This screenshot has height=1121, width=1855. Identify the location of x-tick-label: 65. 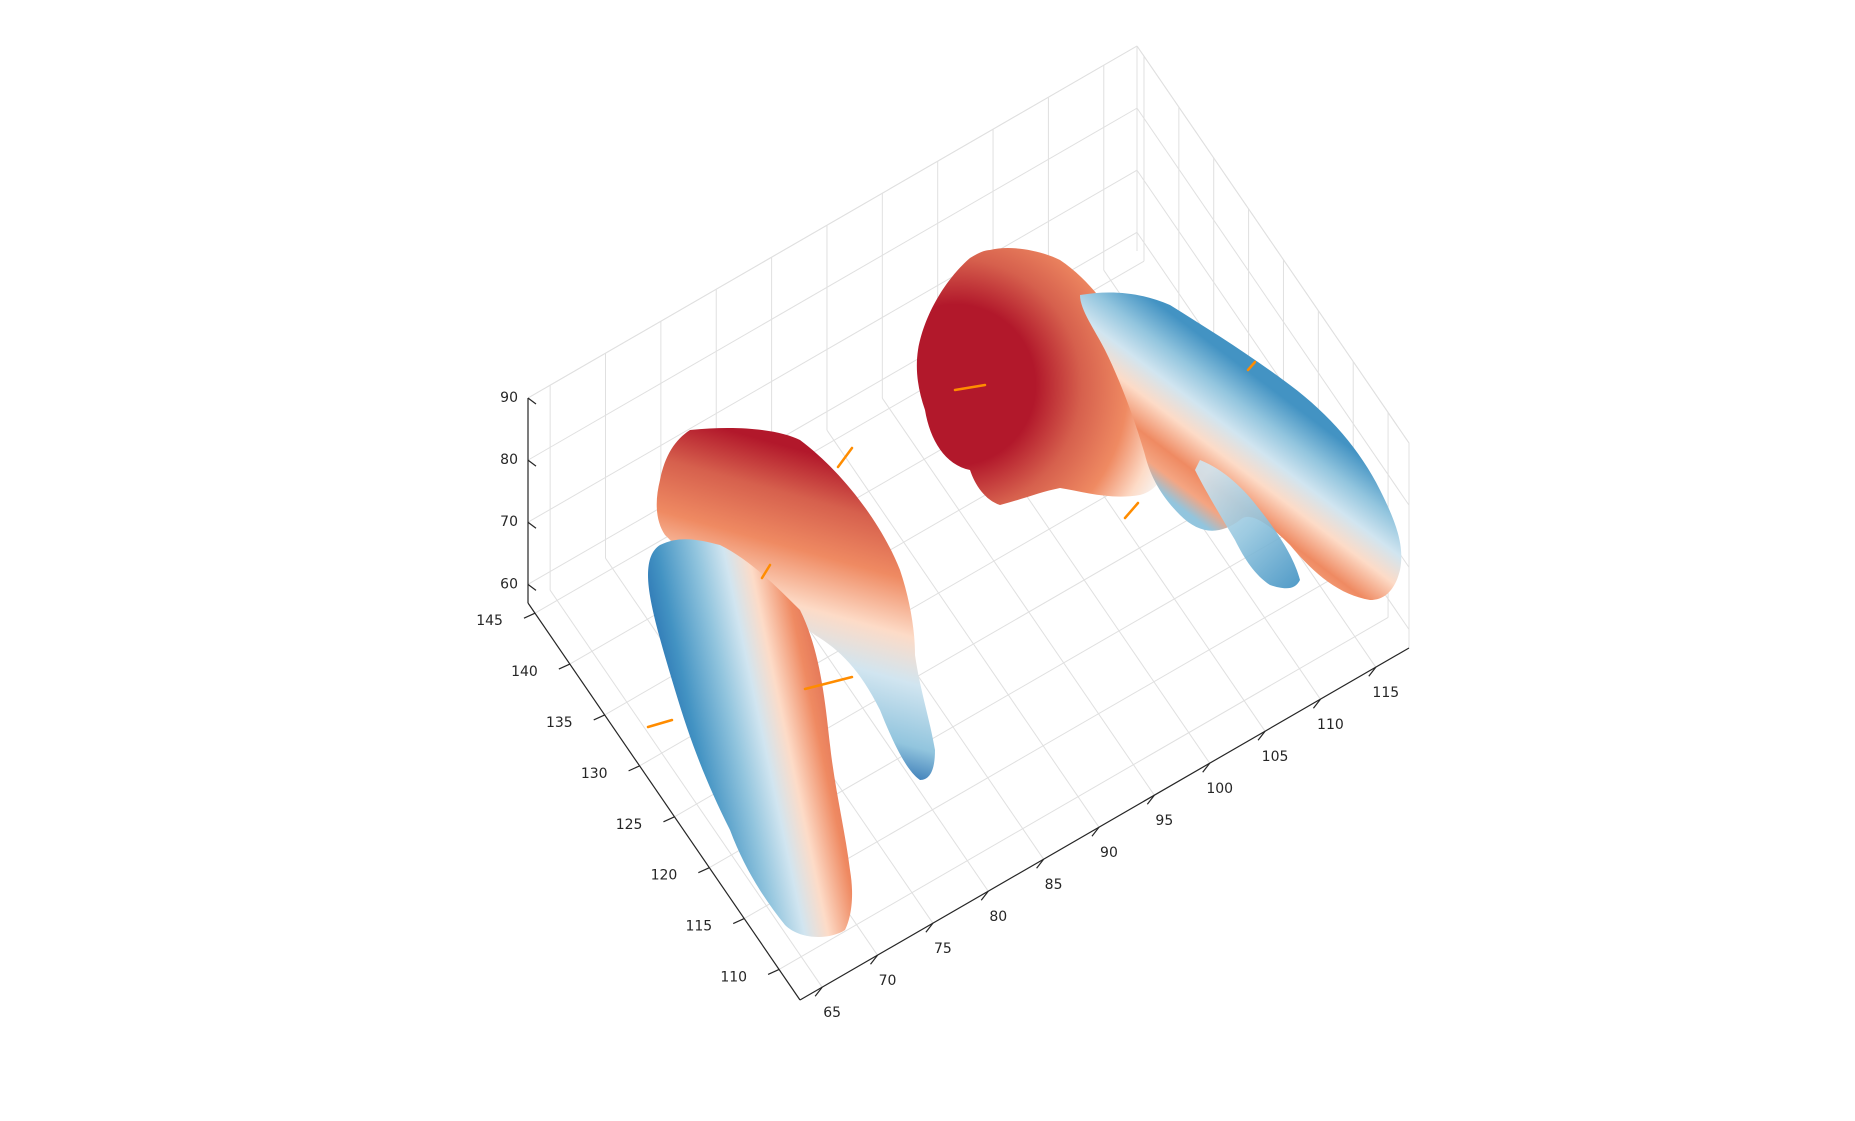
(832, 1013).